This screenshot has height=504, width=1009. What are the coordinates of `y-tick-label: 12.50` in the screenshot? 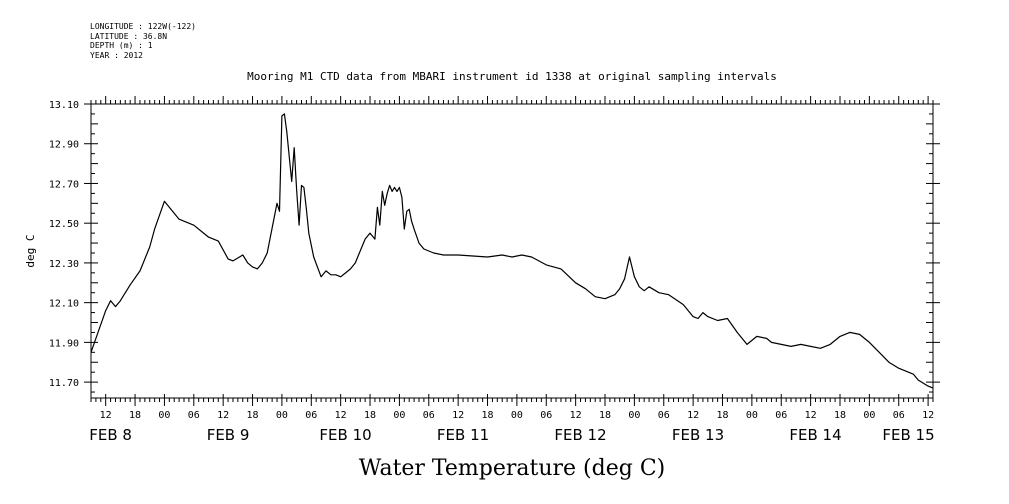 It's located at (64, 224).